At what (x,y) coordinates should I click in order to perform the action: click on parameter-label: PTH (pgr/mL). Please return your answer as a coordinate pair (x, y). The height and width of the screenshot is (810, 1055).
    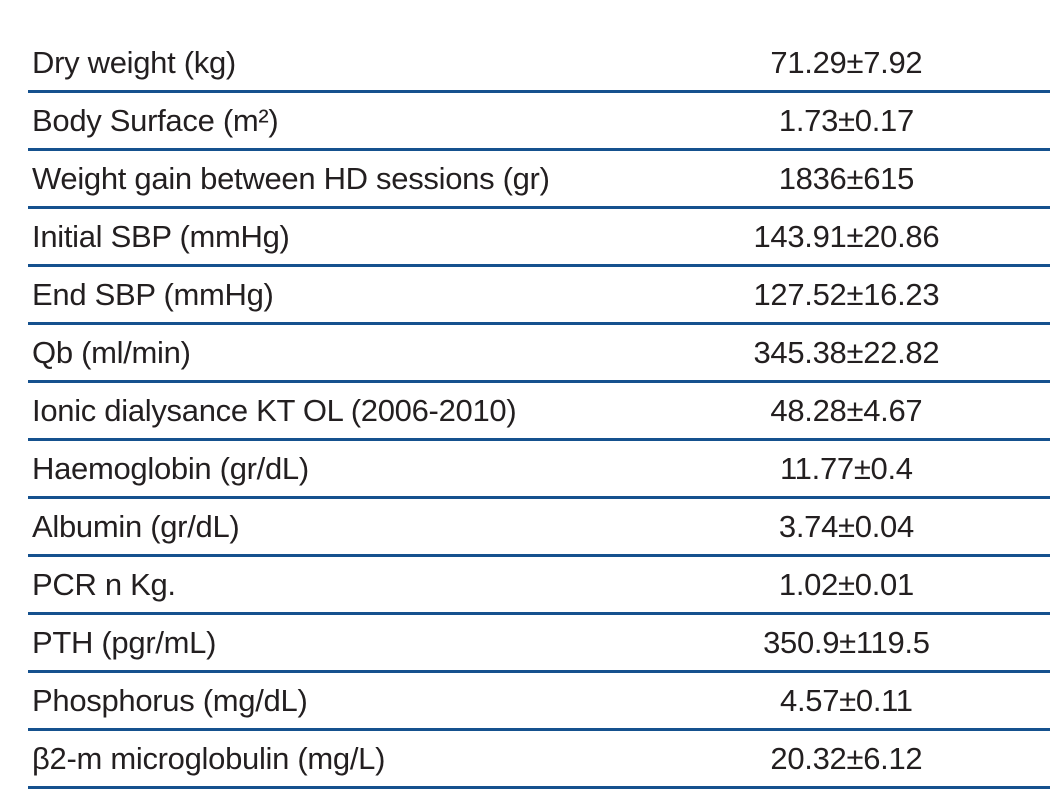
    Looking at the image, I should click on (124, 642).